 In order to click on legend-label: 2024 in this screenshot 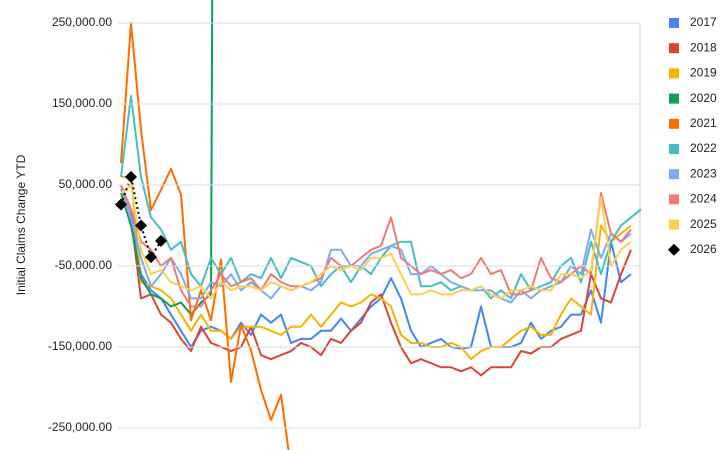, I will do `click(703, 199)`.